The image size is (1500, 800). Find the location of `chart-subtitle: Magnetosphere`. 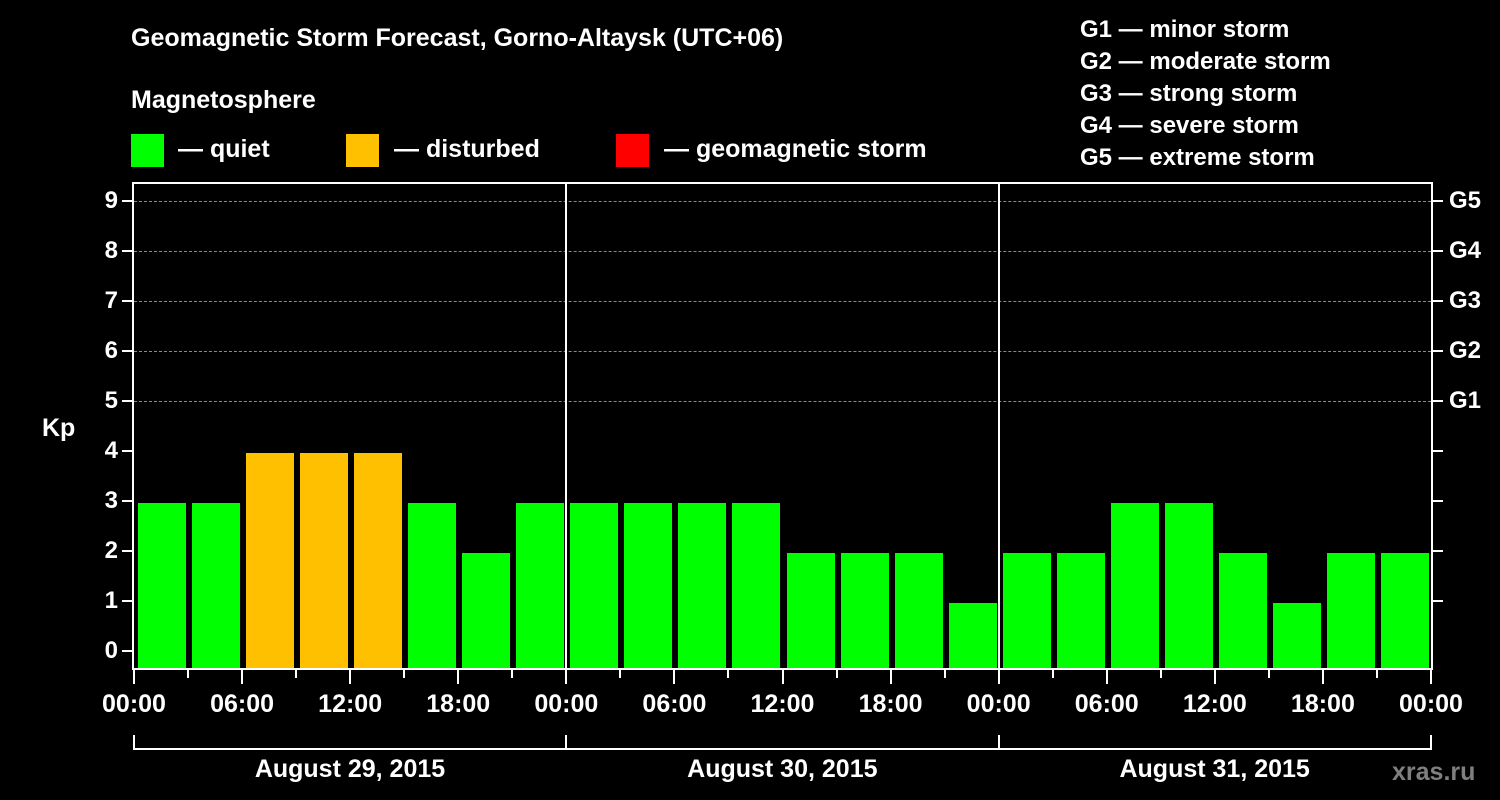

chart-subtitle: Magnetosphere is located at coordinates (223, 100).